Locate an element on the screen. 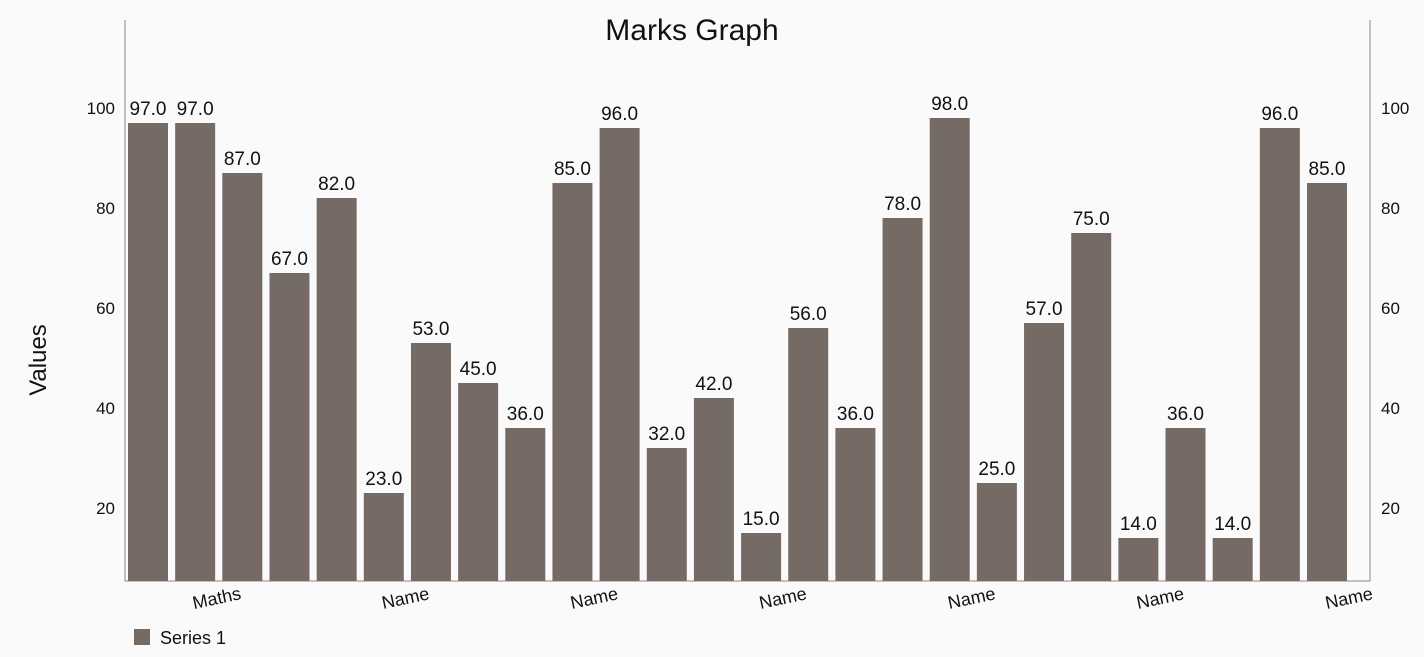  y-tick-label-right: 60 is located at coordinates (1390, 308).